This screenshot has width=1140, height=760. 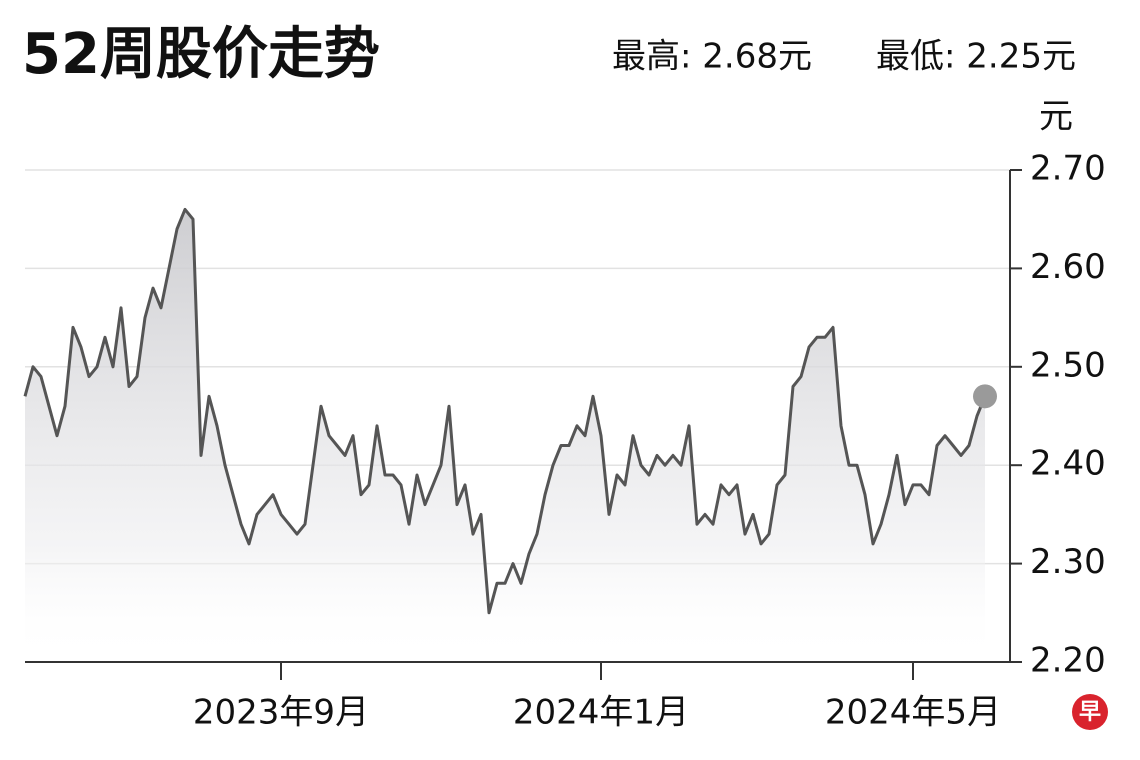 I want to click on x-tick-label: 2023年9月, so click(x=281, y=713).